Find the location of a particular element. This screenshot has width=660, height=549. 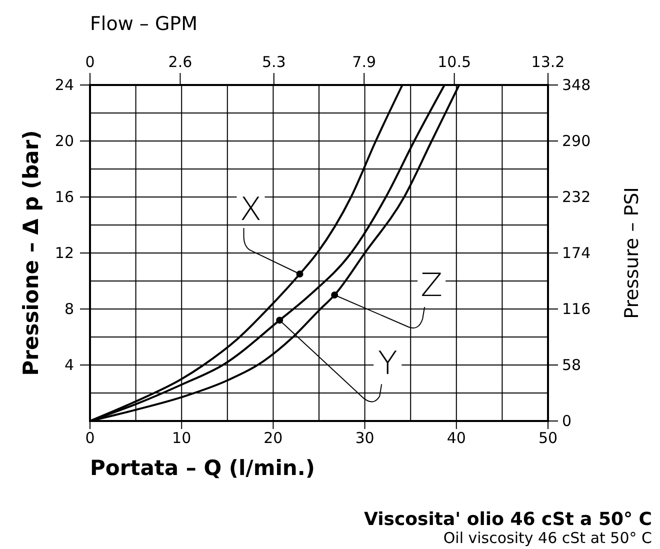

y-tick-label: 24 is located at coordinates (64, 85).